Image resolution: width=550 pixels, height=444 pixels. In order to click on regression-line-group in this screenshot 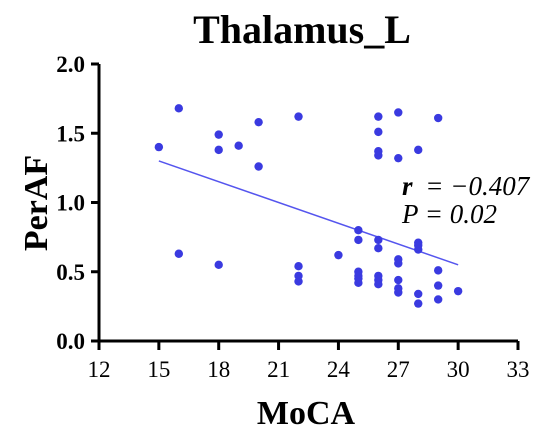, I will do `click(308, 213)`.